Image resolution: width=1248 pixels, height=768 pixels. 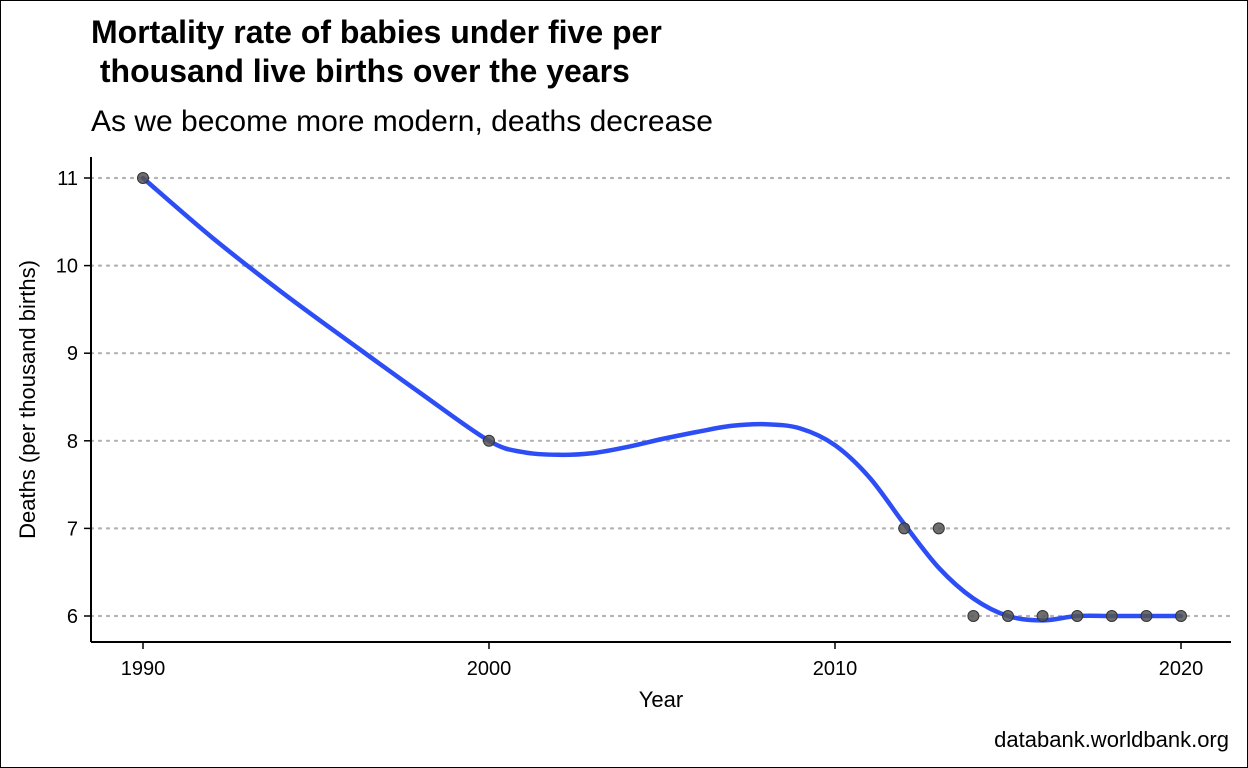 What do you see at coordinates (661, 699) in the screenshot?
I see `x-axis-title: Year` at bounding box center [661, 699].